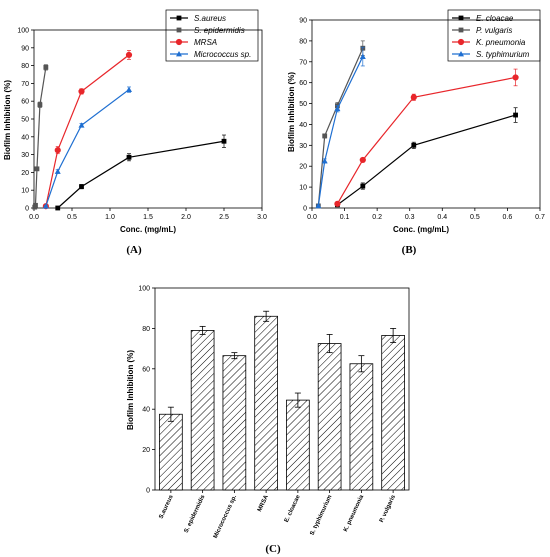 Image resolution: width=550 pixels, height=557 pixels. What do you see at coordinates (303, 21) in the screenshot?
I see `y-tick-label: 90` at bounding box center [303, 21].